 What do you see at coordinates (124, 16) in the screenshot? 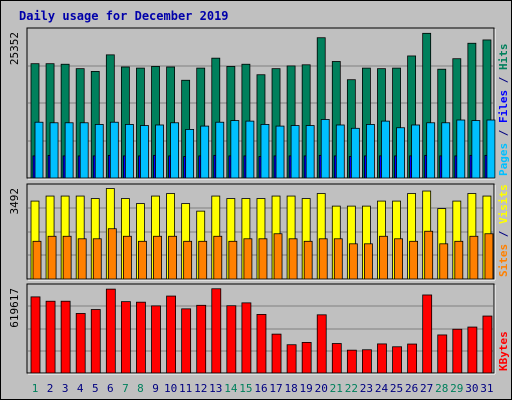
I see `chart-title: Daily usage for December 2019` at bounding box center [124, 16].